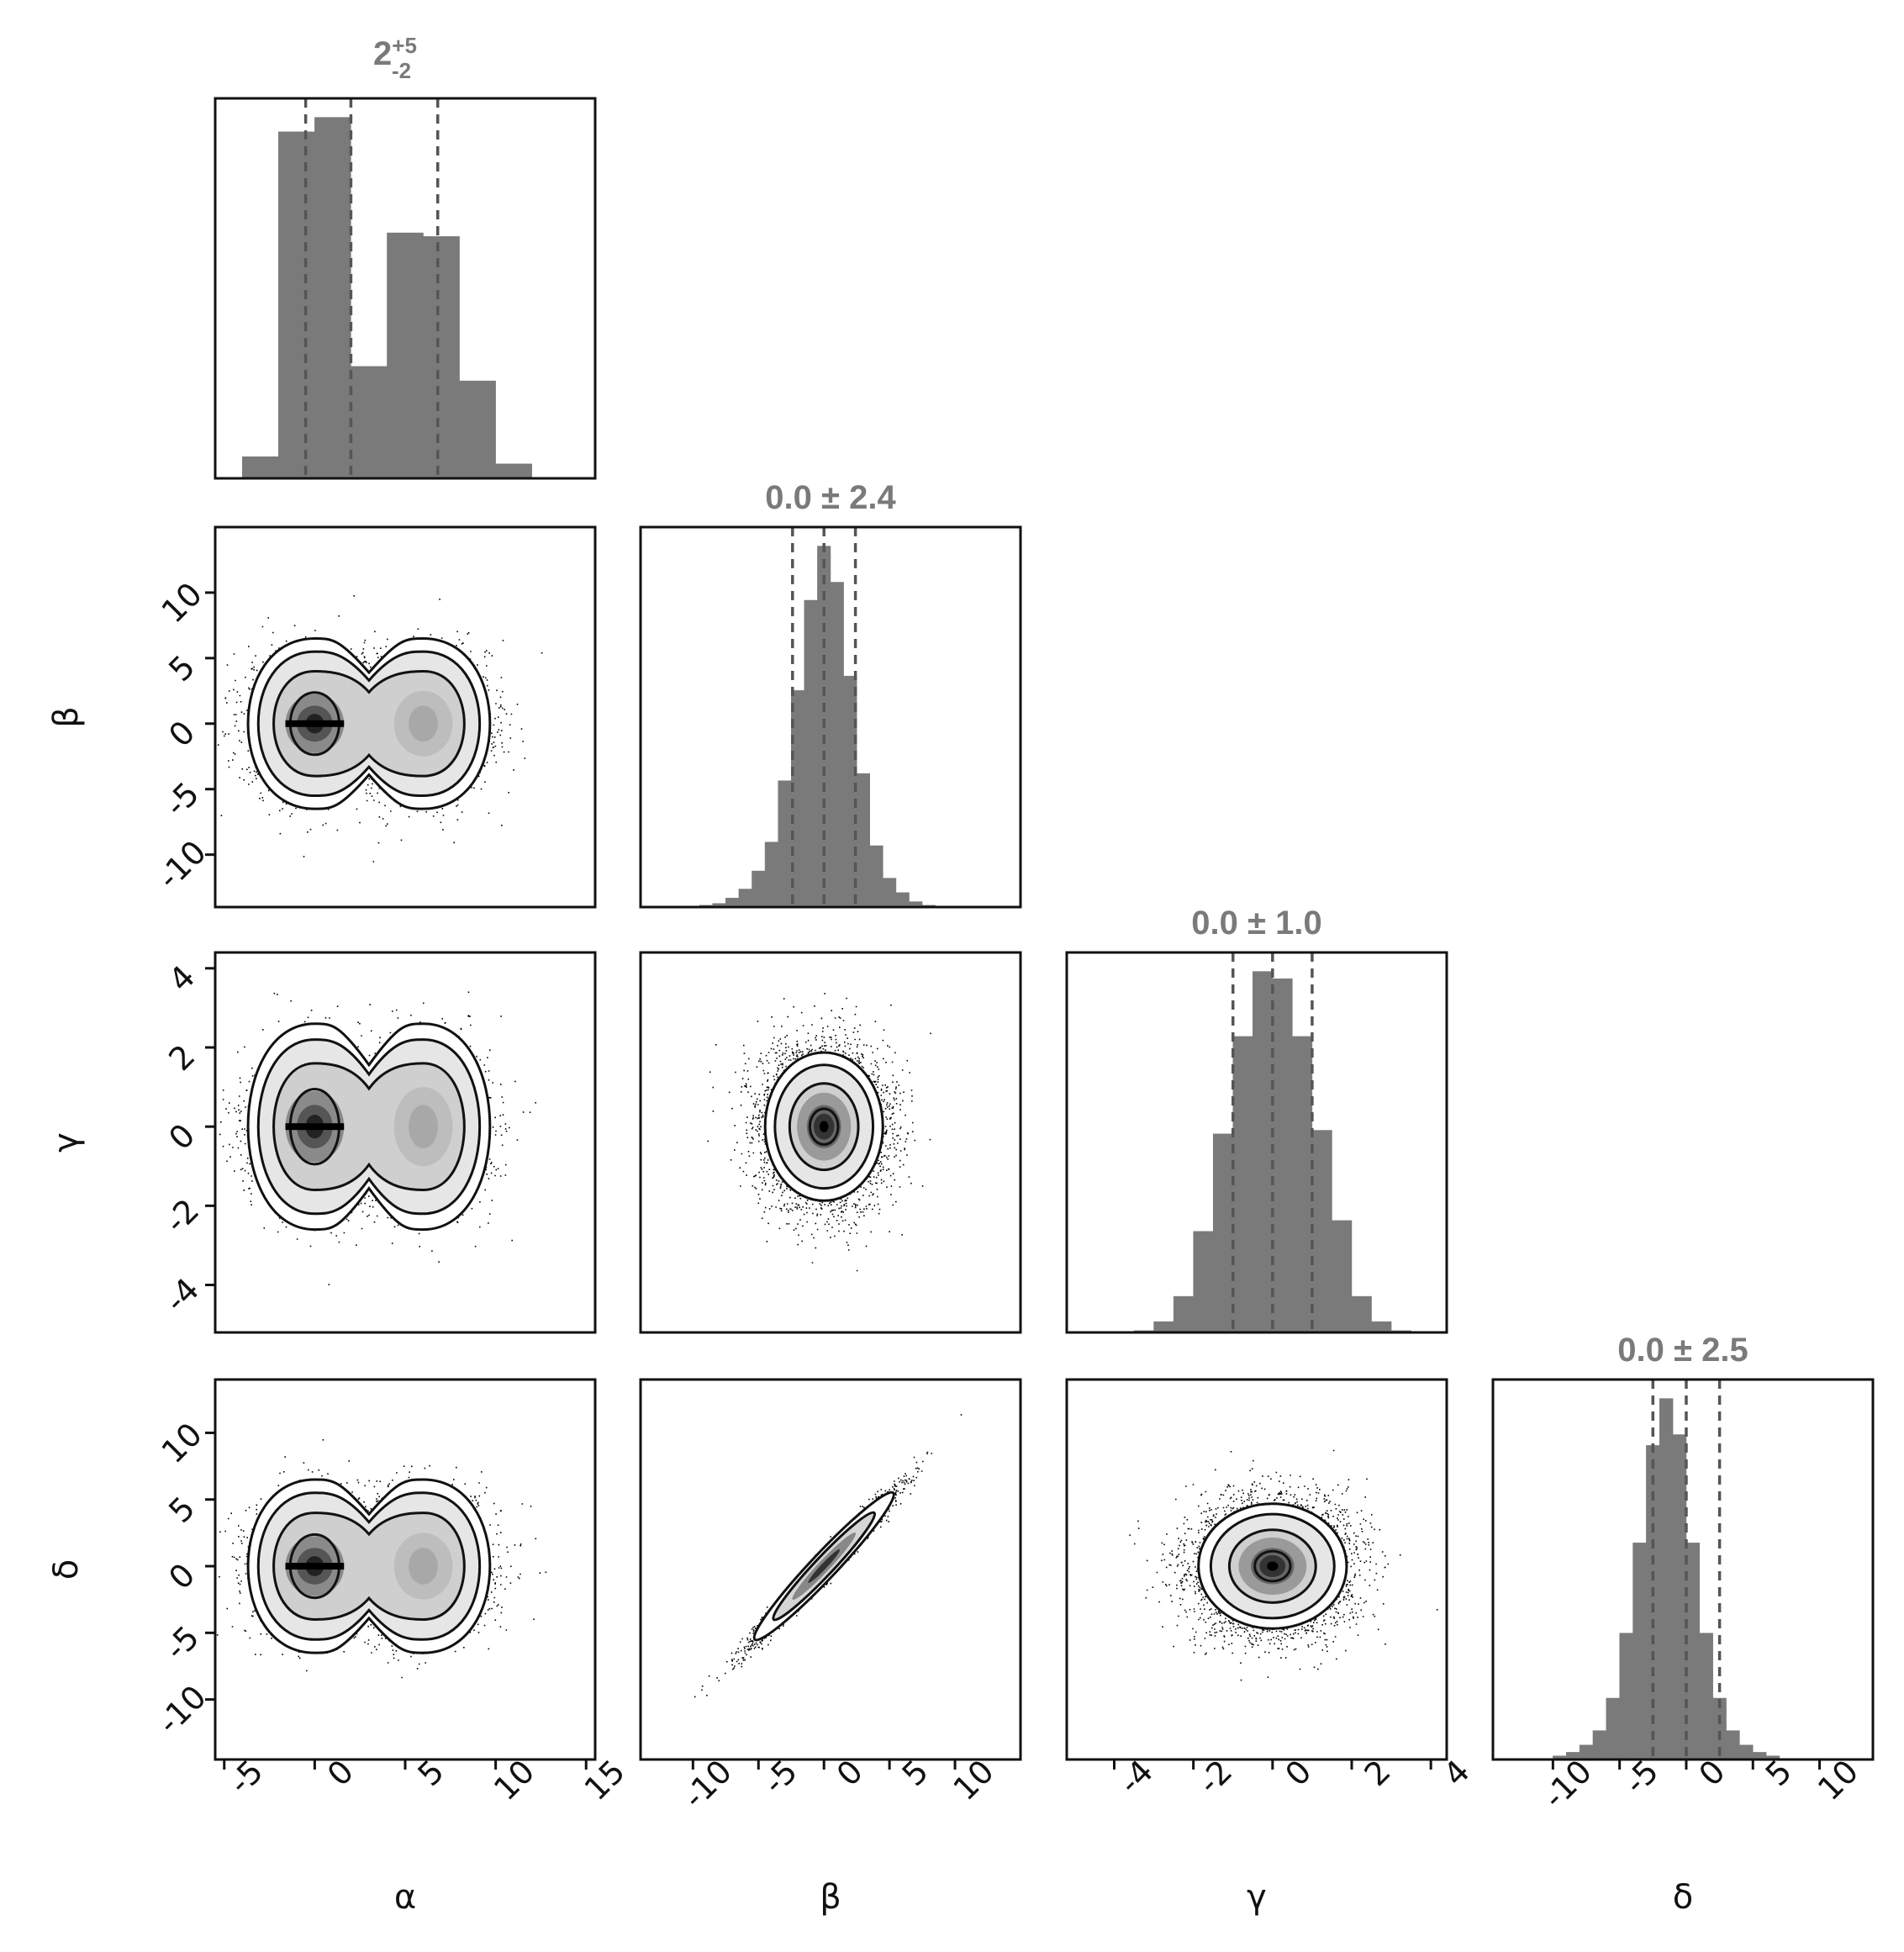  I want to click on hist-panel-3: 0.0 ± 2.5, so click(1683, 1546).